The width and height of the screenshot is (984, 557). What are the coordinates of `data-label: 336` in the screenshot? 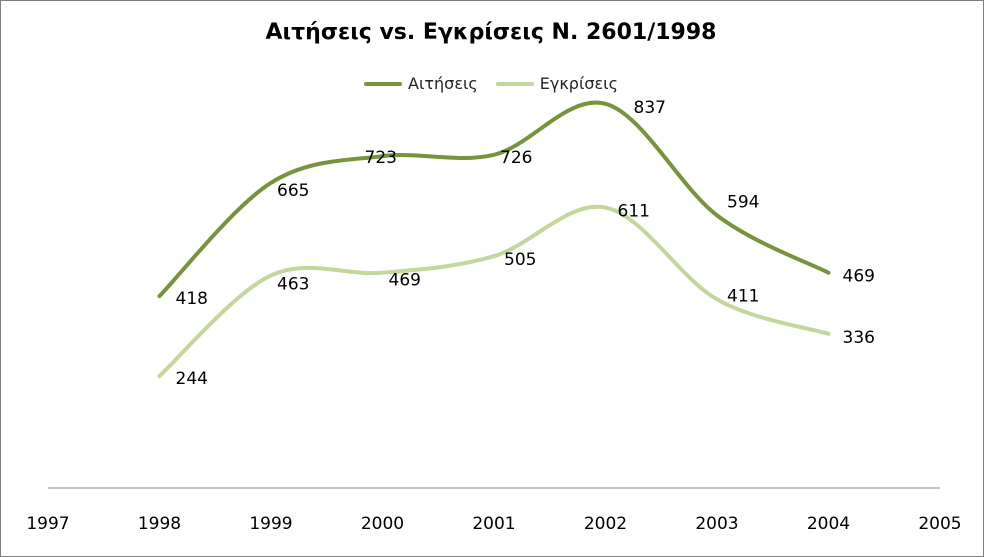 It's located at (859, 338).